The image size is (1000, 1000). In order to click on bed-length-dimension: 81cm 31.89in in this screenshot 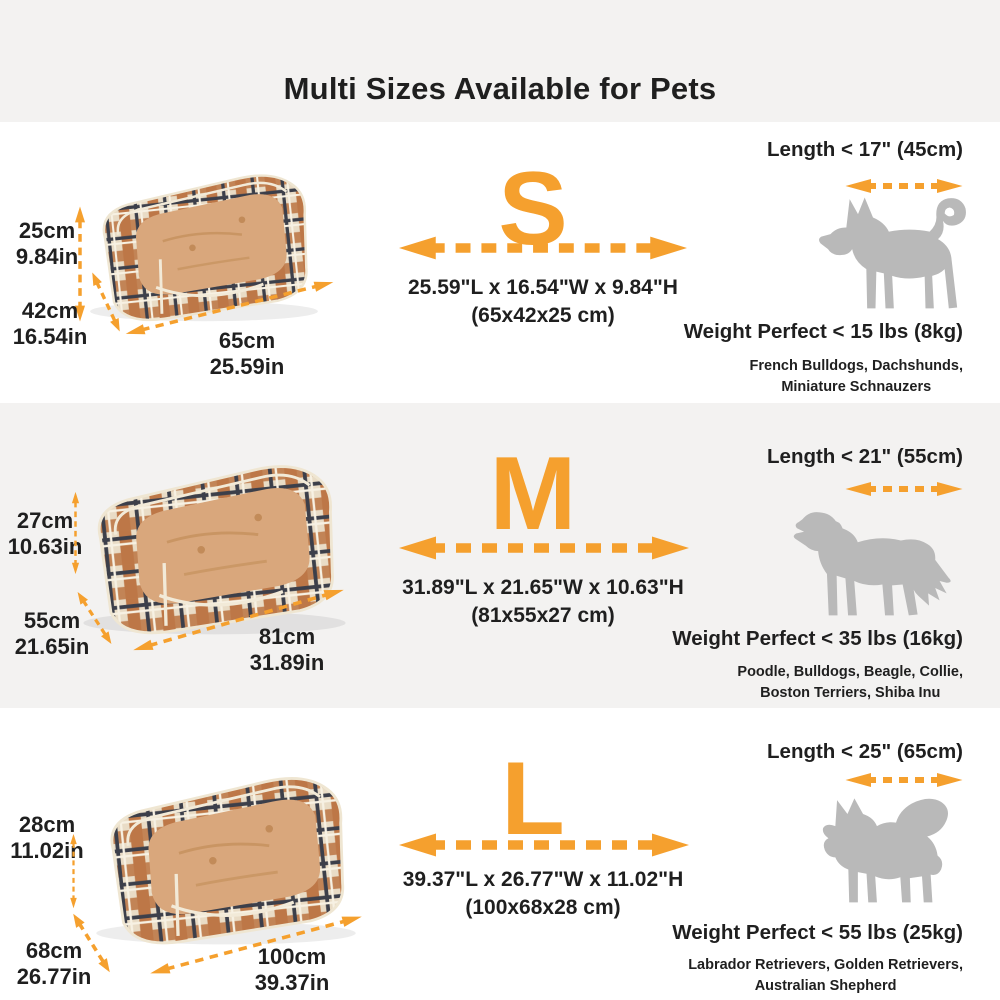, I will do `click(287, 650)`.